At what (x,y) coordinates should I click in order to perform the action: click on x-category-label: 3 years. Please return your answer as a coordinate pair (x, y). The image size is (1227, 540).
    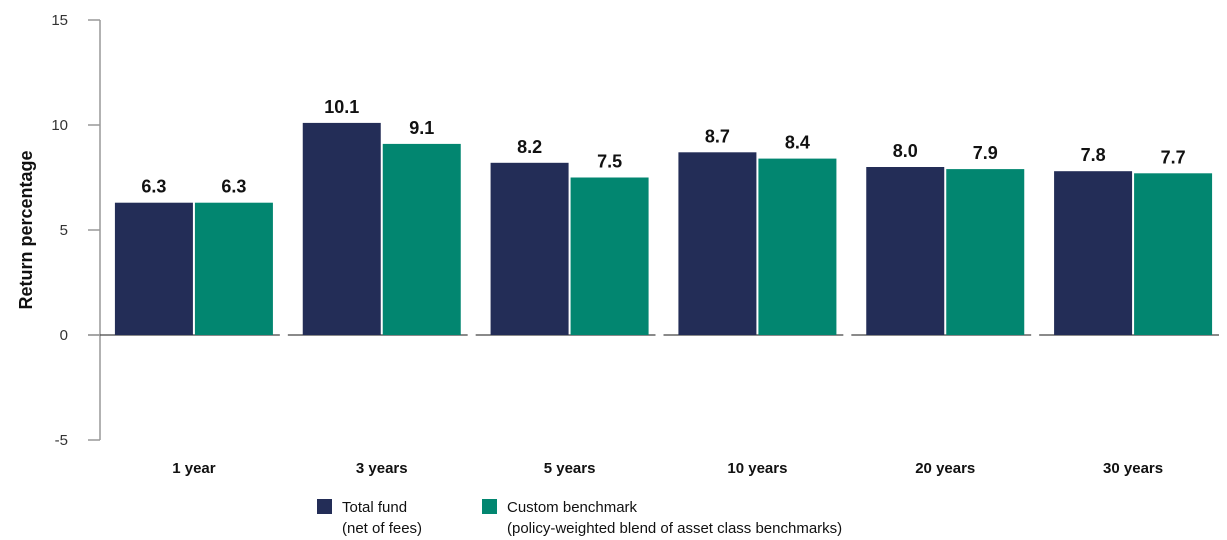
    Looking at the image, I should click on (382, 468).